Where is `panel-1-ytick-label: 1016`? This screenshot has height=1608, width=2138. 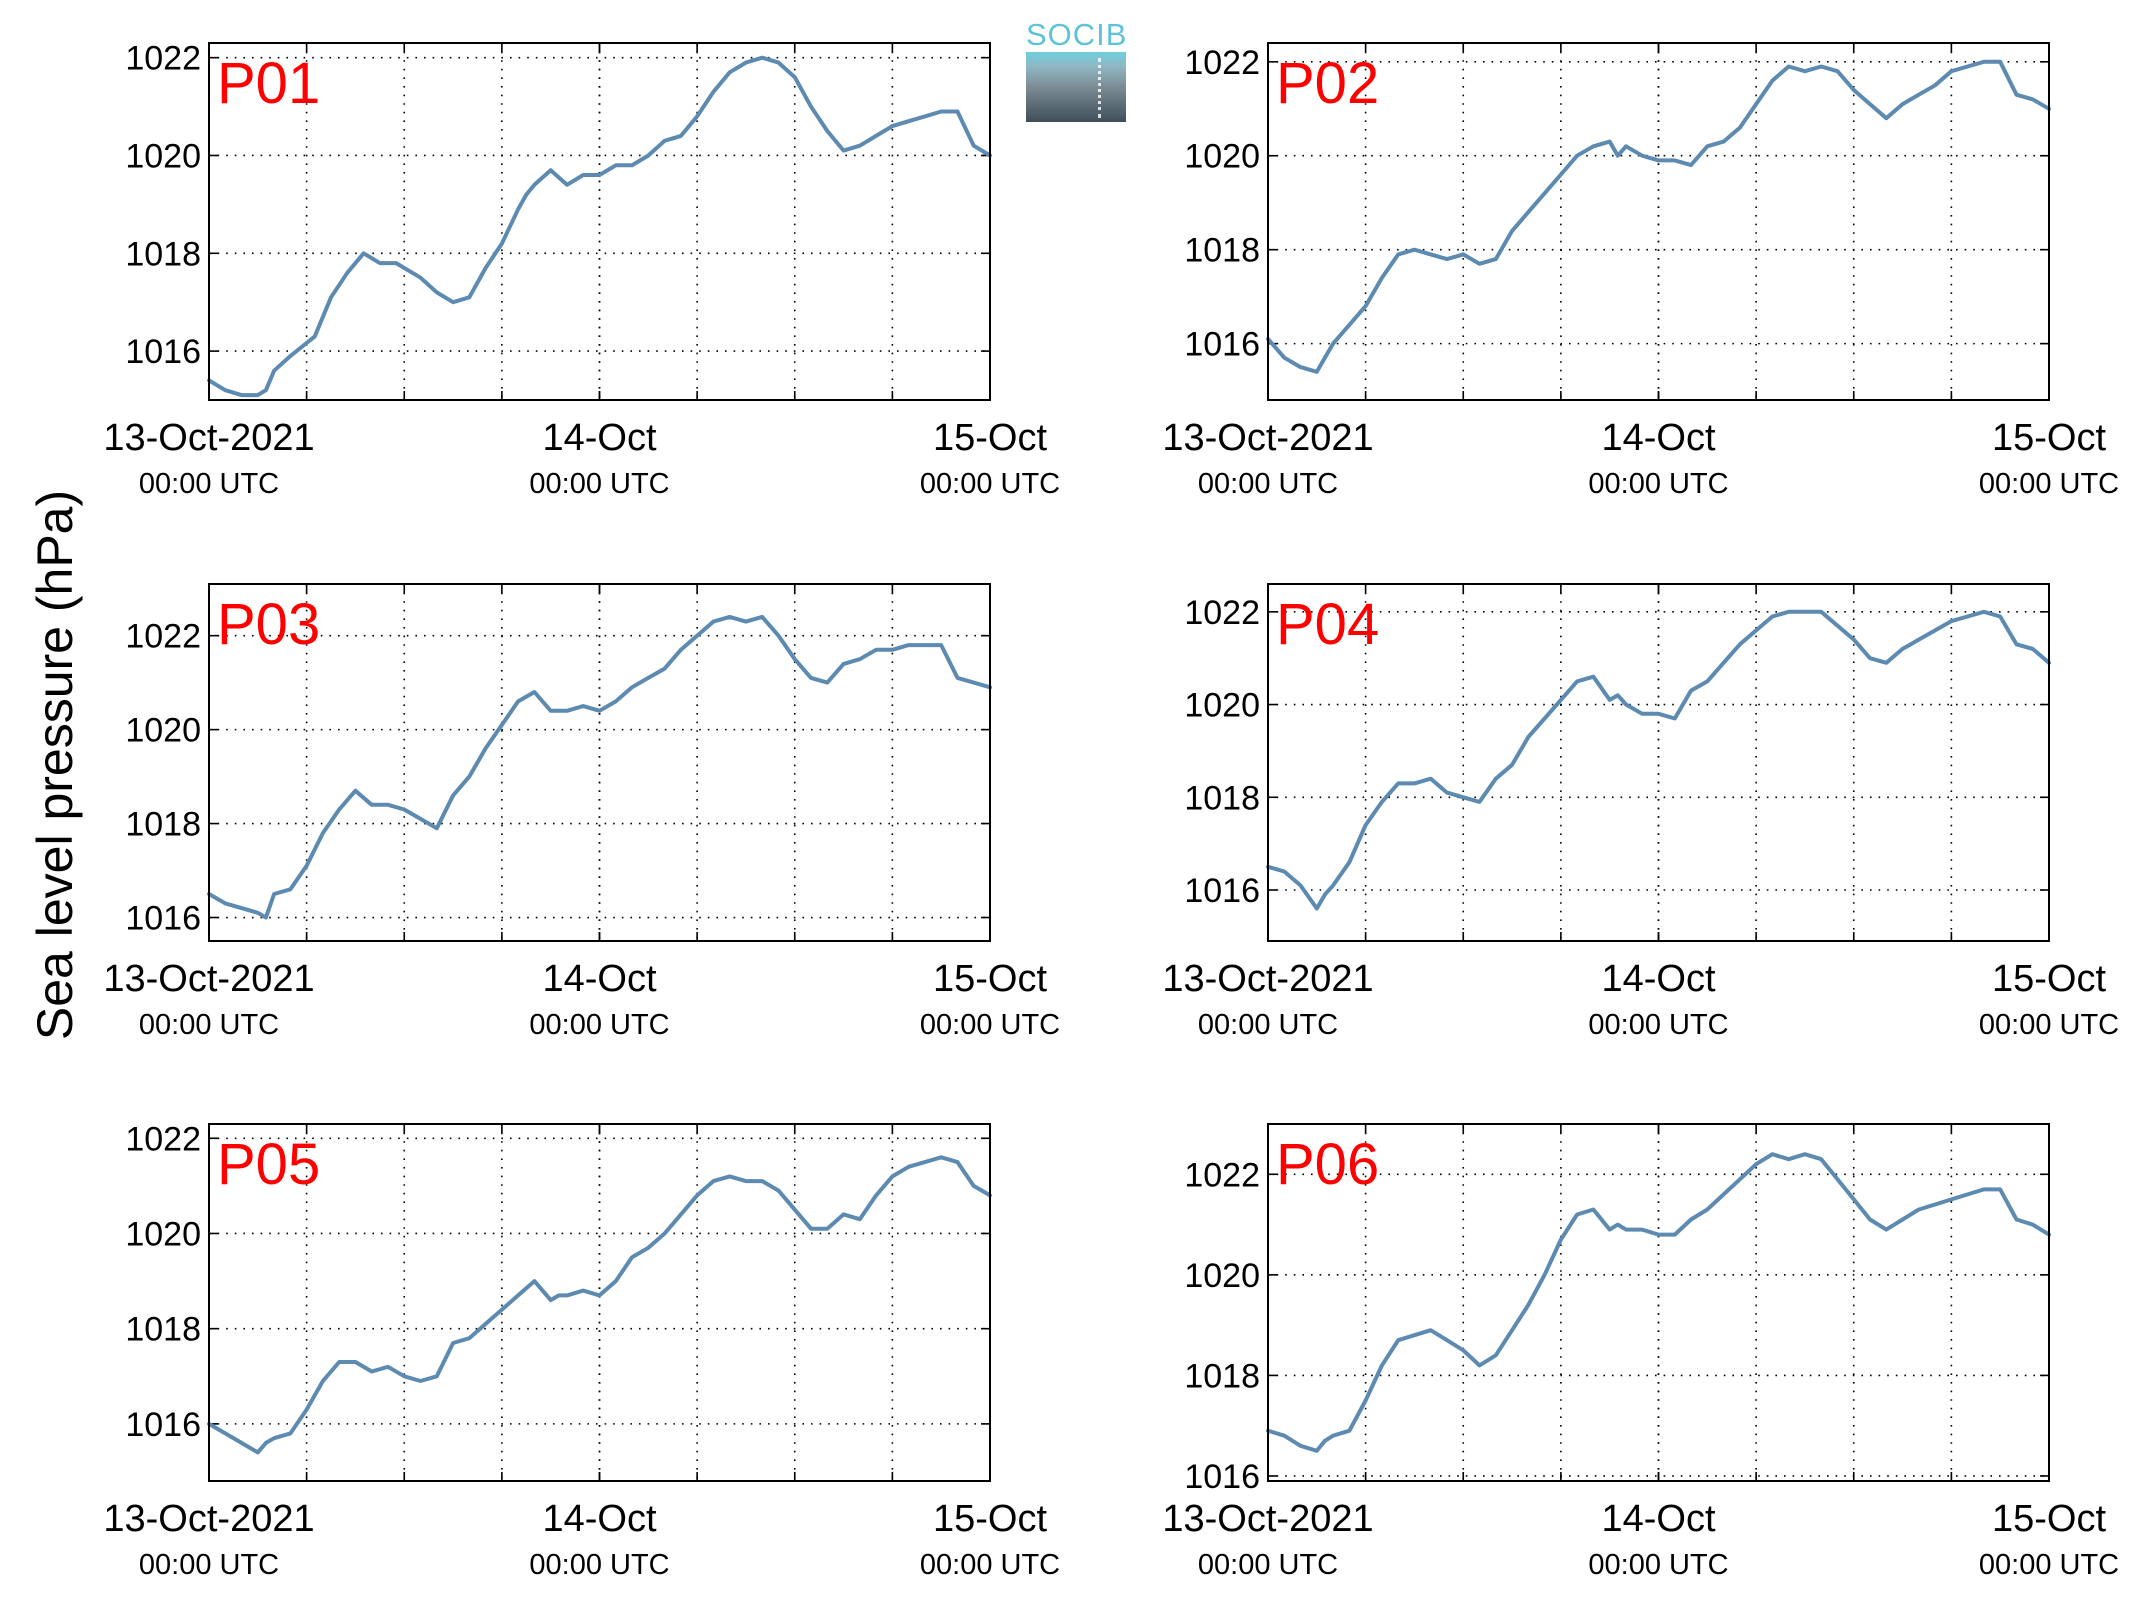
panel-1-ytick-label: 1016 is located at coordinates (163, 352).